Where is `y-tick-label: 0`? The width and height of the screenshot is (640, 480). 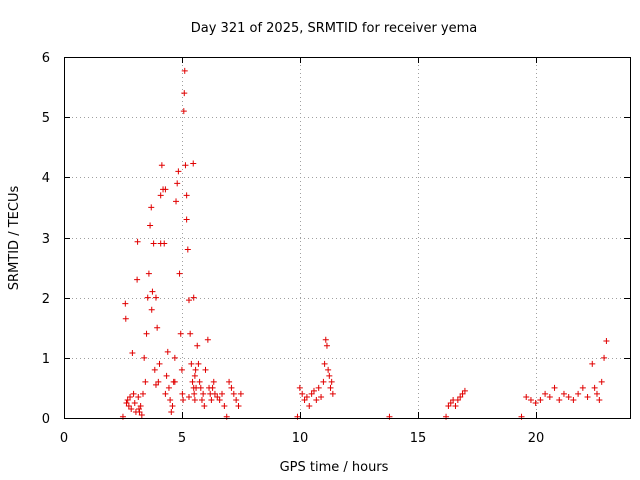
y-tick-label: 0 is located at coordinates (46, 419).